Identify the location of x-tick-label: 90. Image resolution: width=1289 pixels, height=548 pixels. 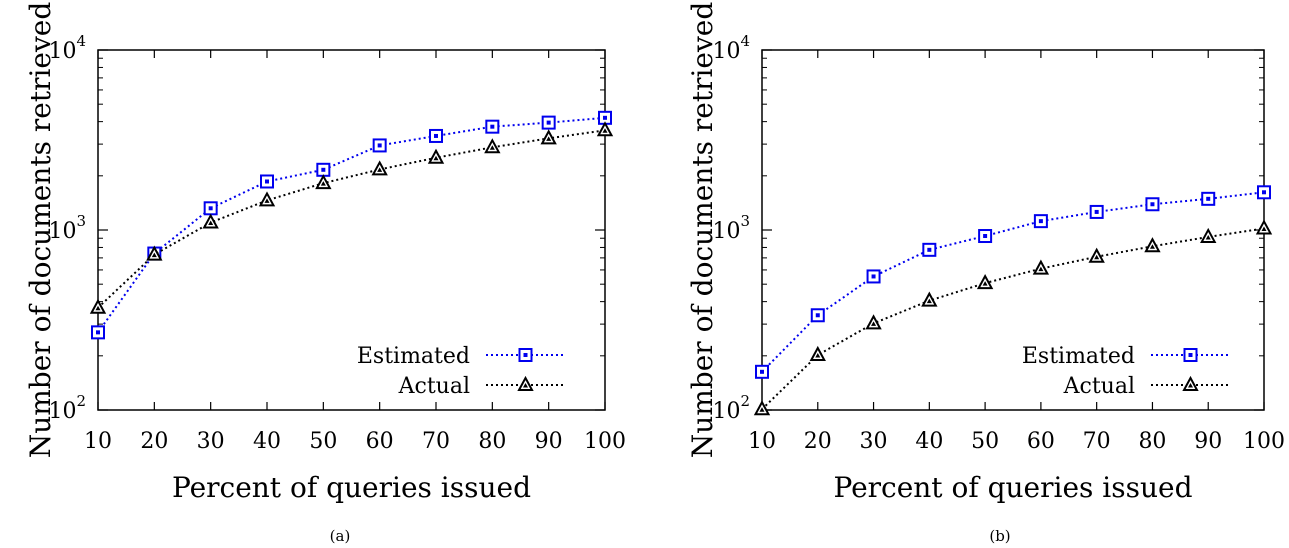
(1208, 441).